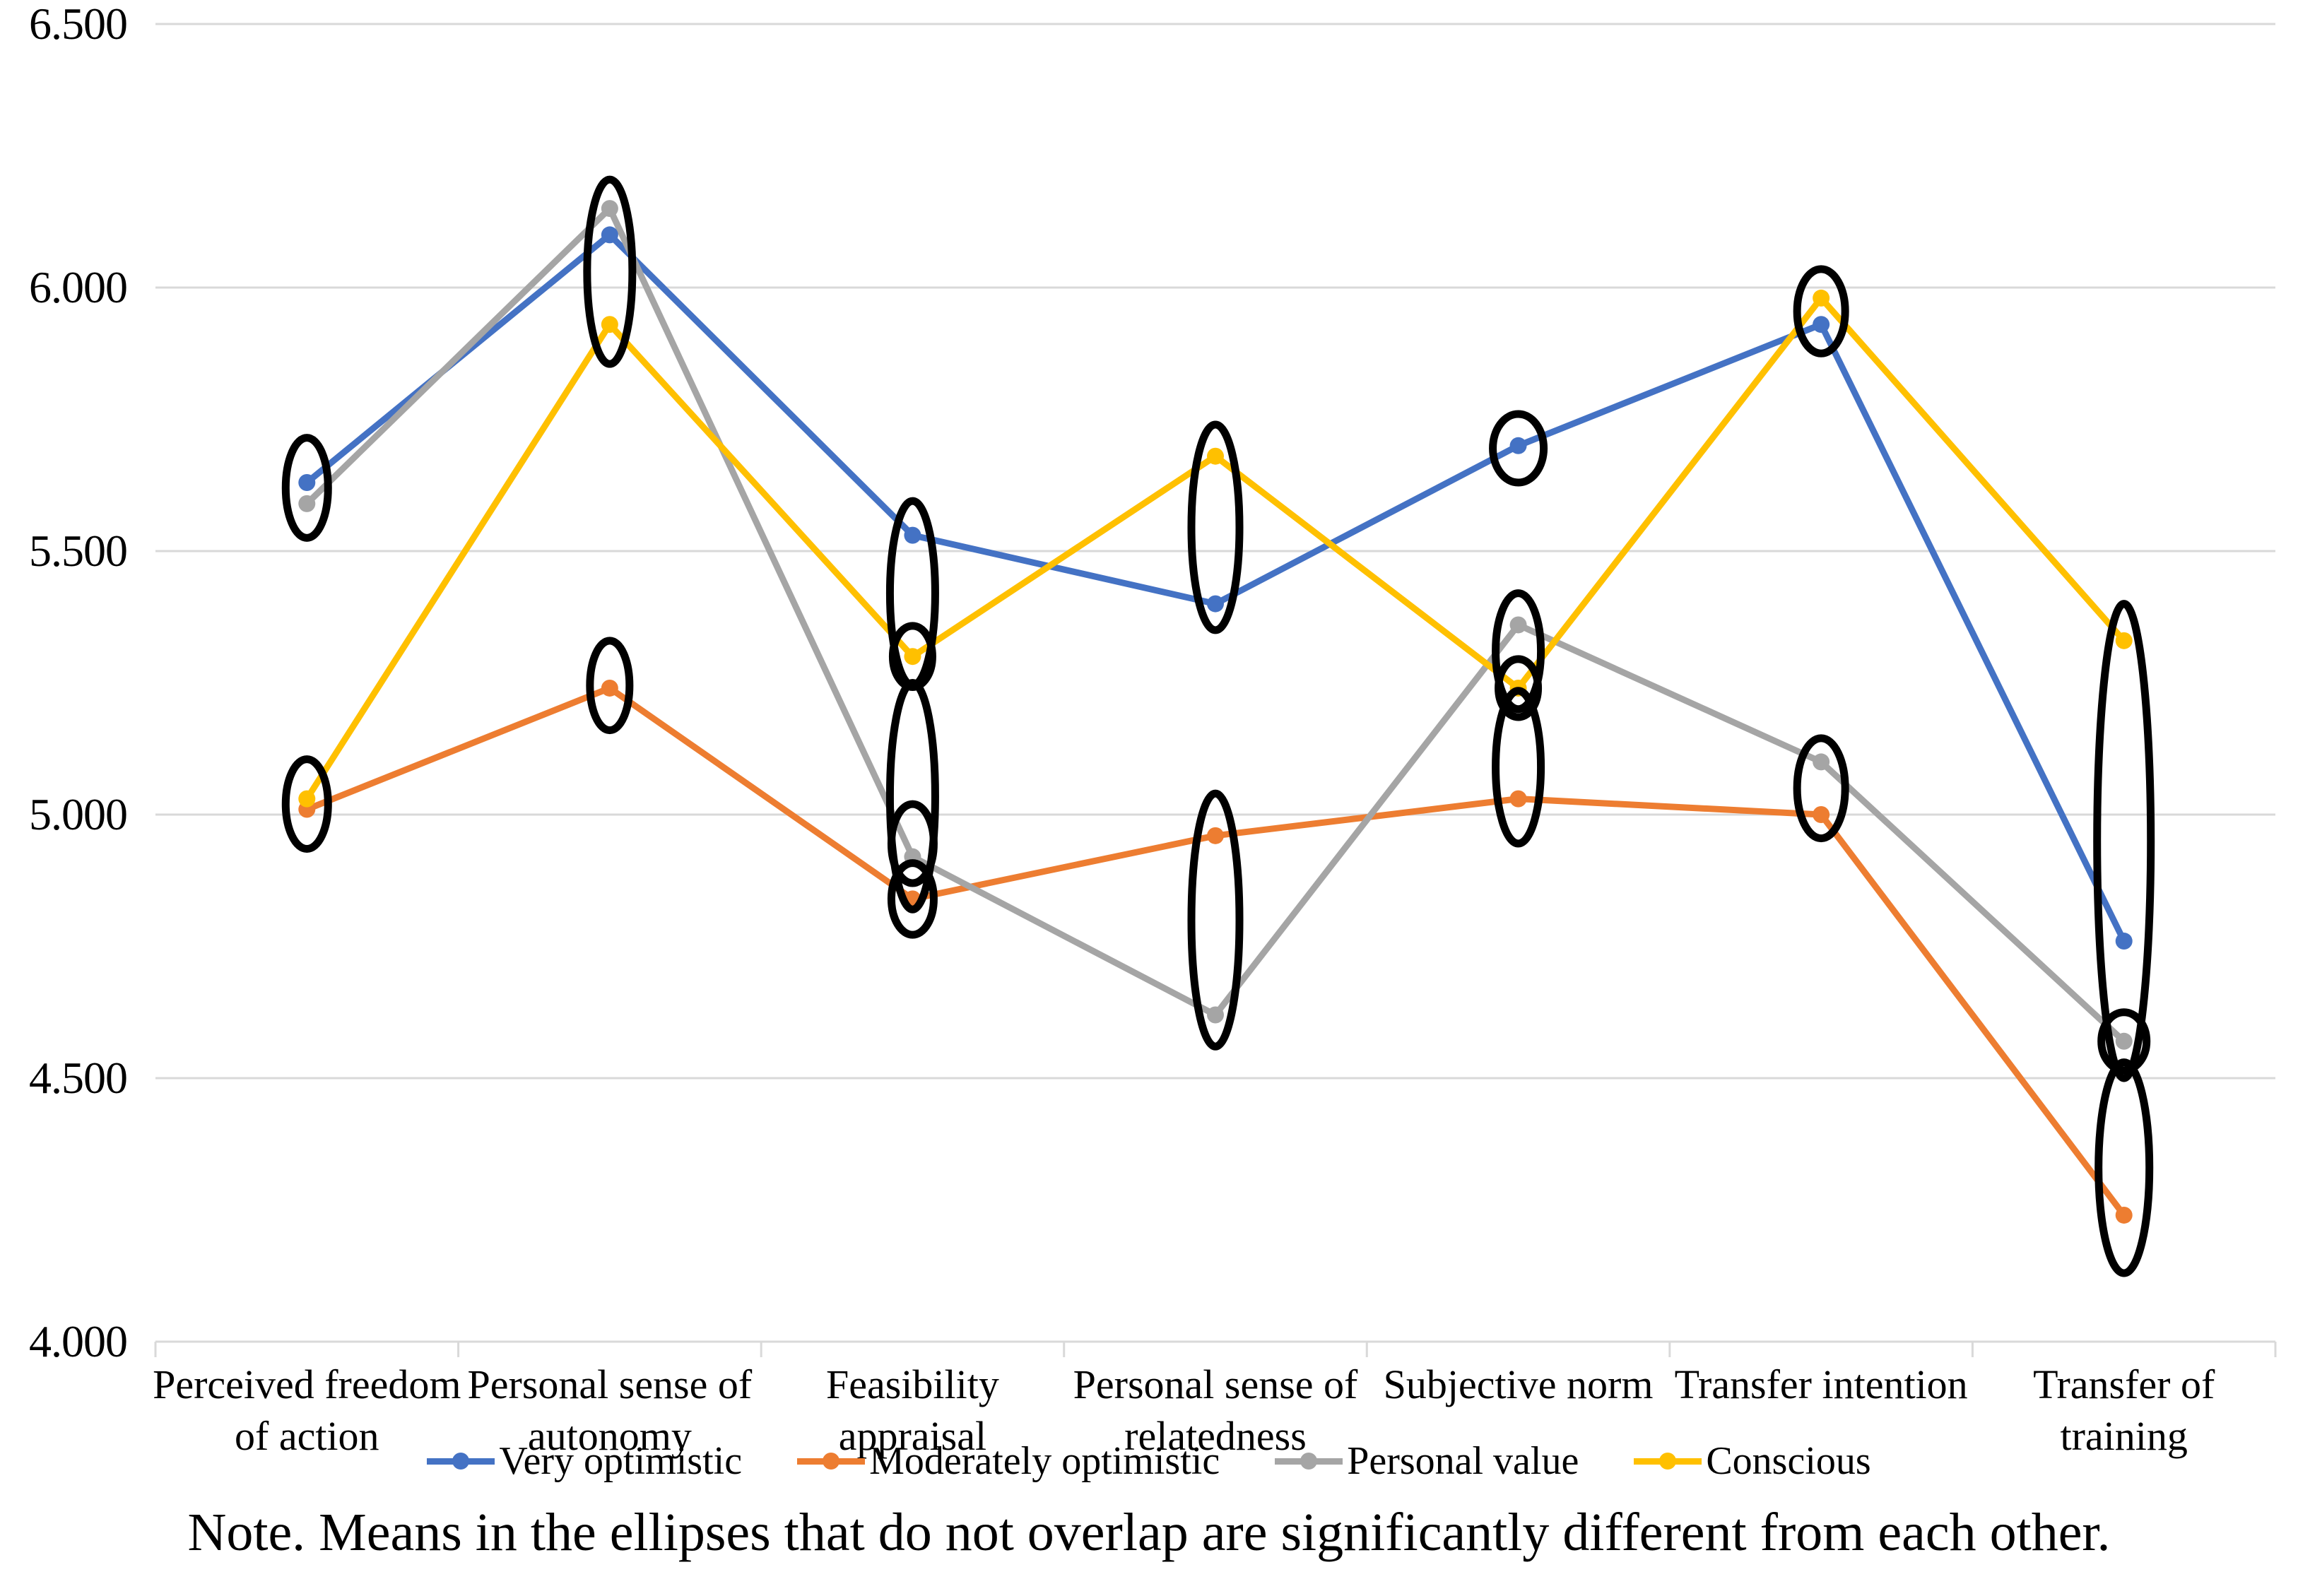 The image size is (2298, 1596). Describe the element at coordinates (621, 1461) in the screenshot. I see `legend-label: Very optimistic` at that location.